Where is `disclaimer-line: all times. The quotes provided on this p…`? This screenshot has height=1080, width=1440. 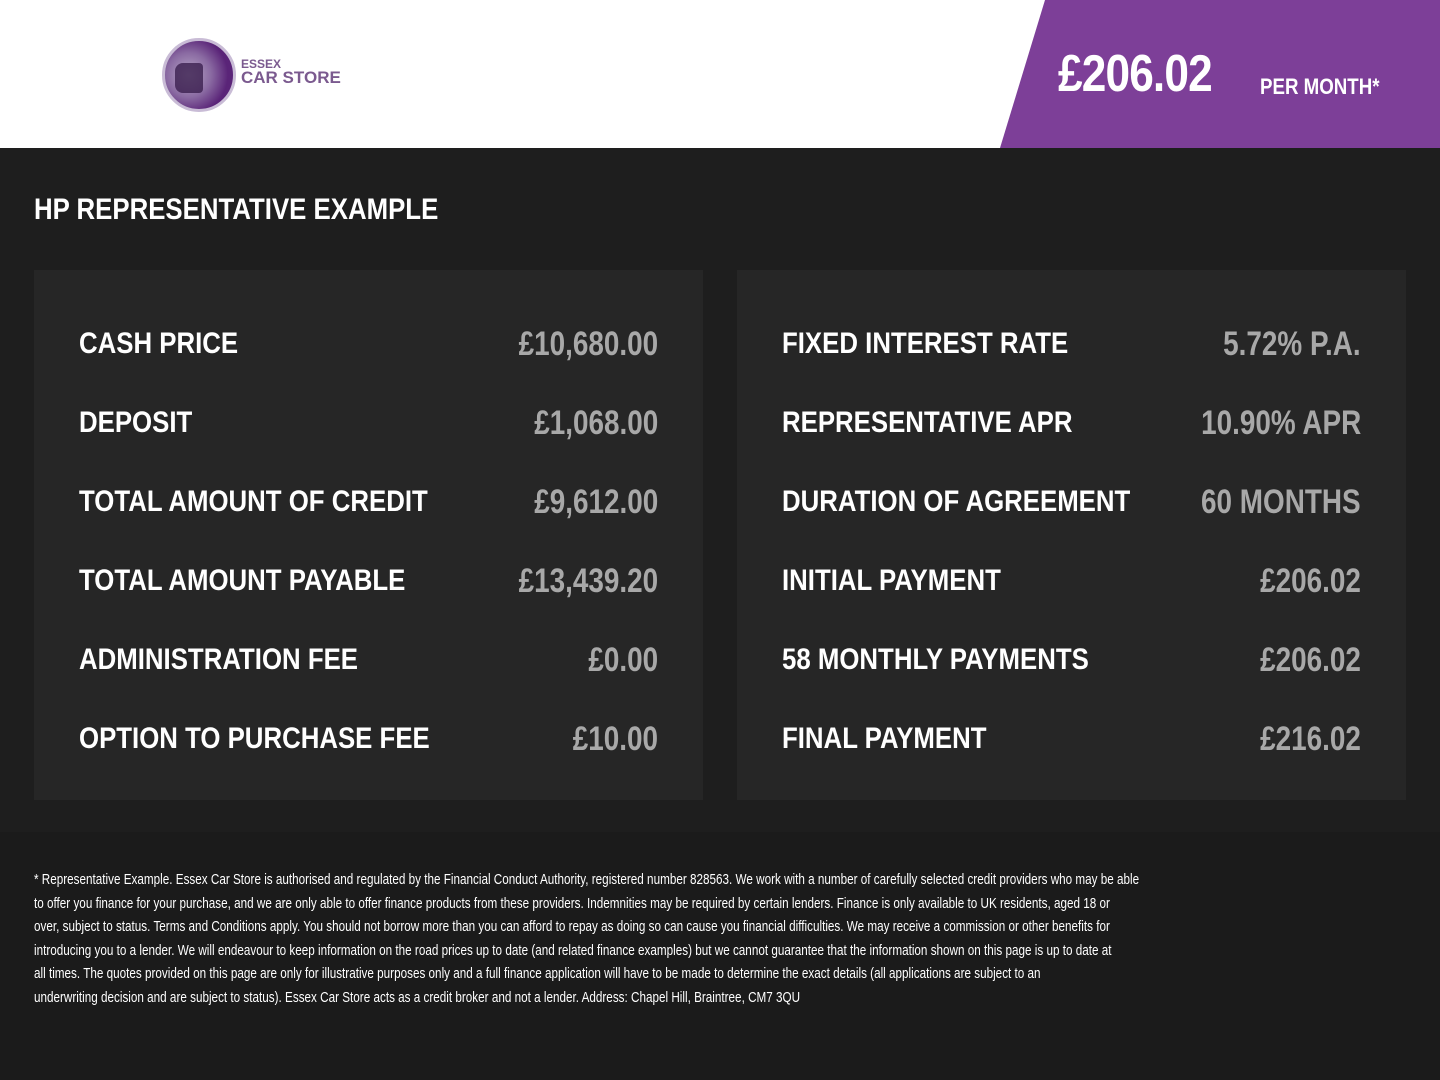
disclaimer-line: all times. The quotes provided on this p… is located at coordinates (537, 973).